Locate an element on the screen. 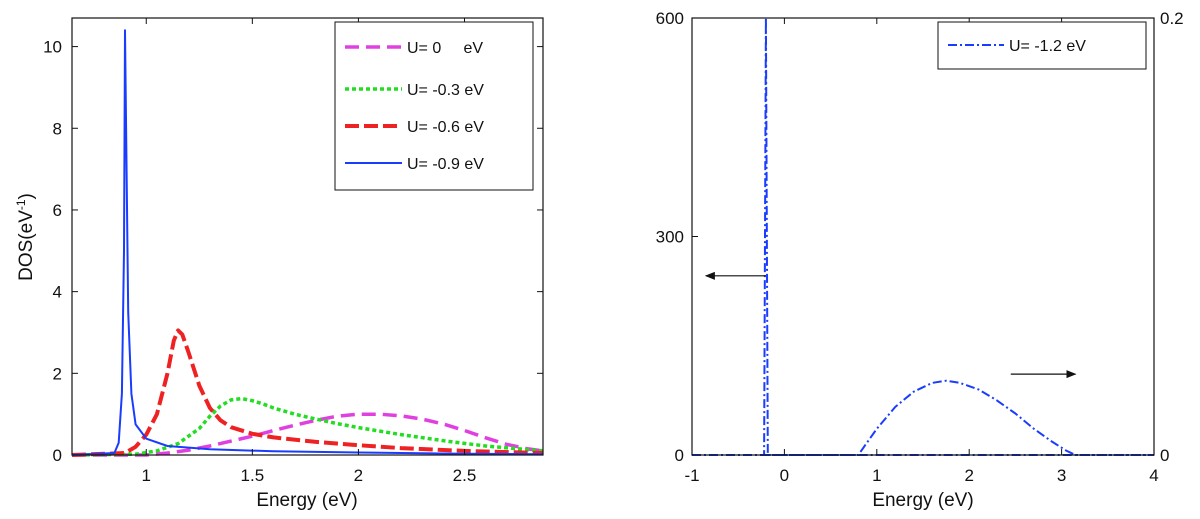 The width and height of the screenshot is (1200, 519). left-x-tick-label: 2 is located at coordinates (358, 475).